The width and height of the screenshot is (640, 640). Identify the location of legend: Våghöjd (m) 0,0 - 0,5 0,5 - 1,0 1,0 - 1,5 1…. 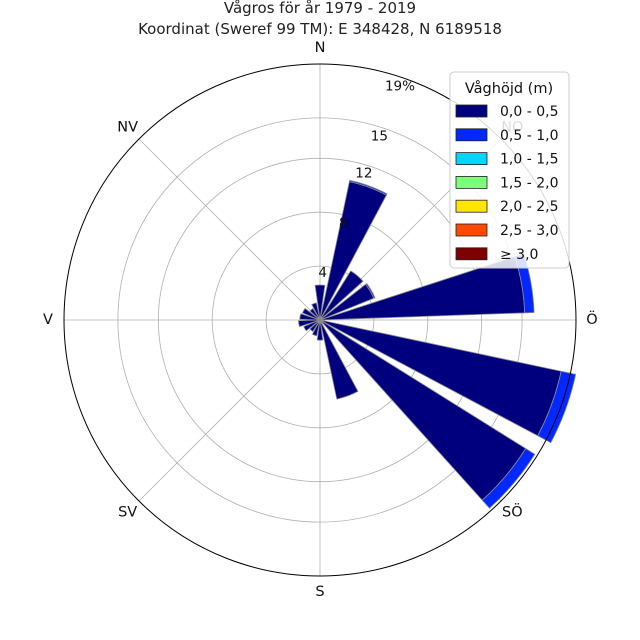
(509, 170).